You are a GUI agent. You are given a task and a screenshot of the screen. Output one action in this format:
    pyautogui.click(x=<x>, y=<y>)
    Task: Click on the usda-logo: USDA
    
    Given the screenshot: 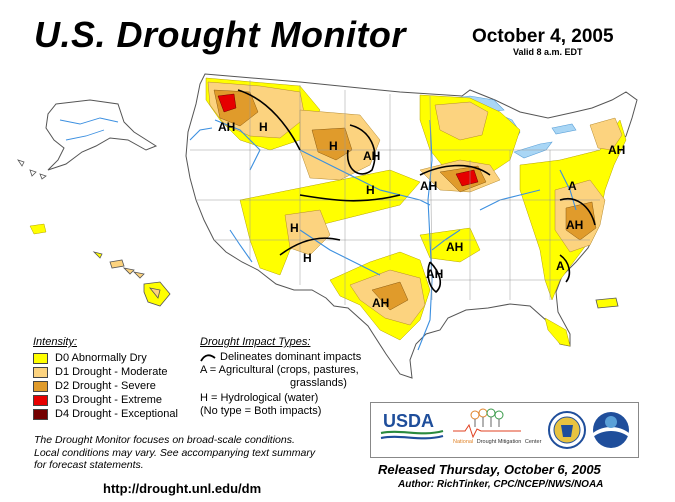 What is the action you would take?
    pyautogui.click(x=408, y=421)
    